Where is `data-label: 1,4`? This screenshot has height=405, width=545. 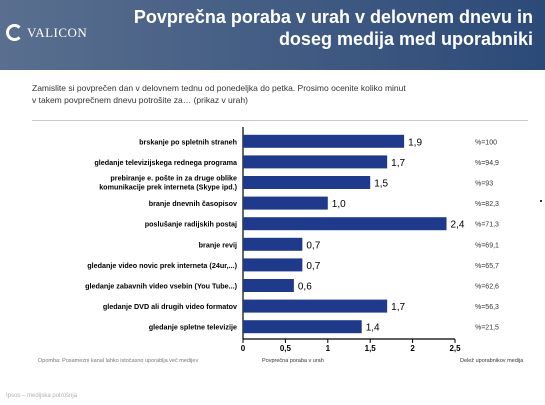 data-label: 1,4 is located at coordinates (373, 328).